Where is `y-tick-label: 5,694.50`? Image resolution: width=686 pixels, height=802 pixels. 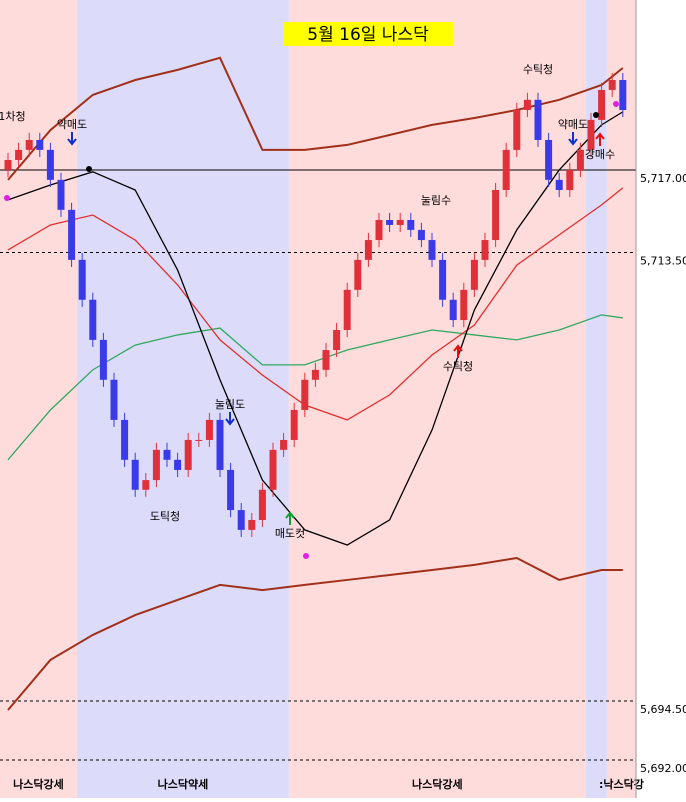
y-tick-label: 5,694.50 is located at coordinates (663, 709).